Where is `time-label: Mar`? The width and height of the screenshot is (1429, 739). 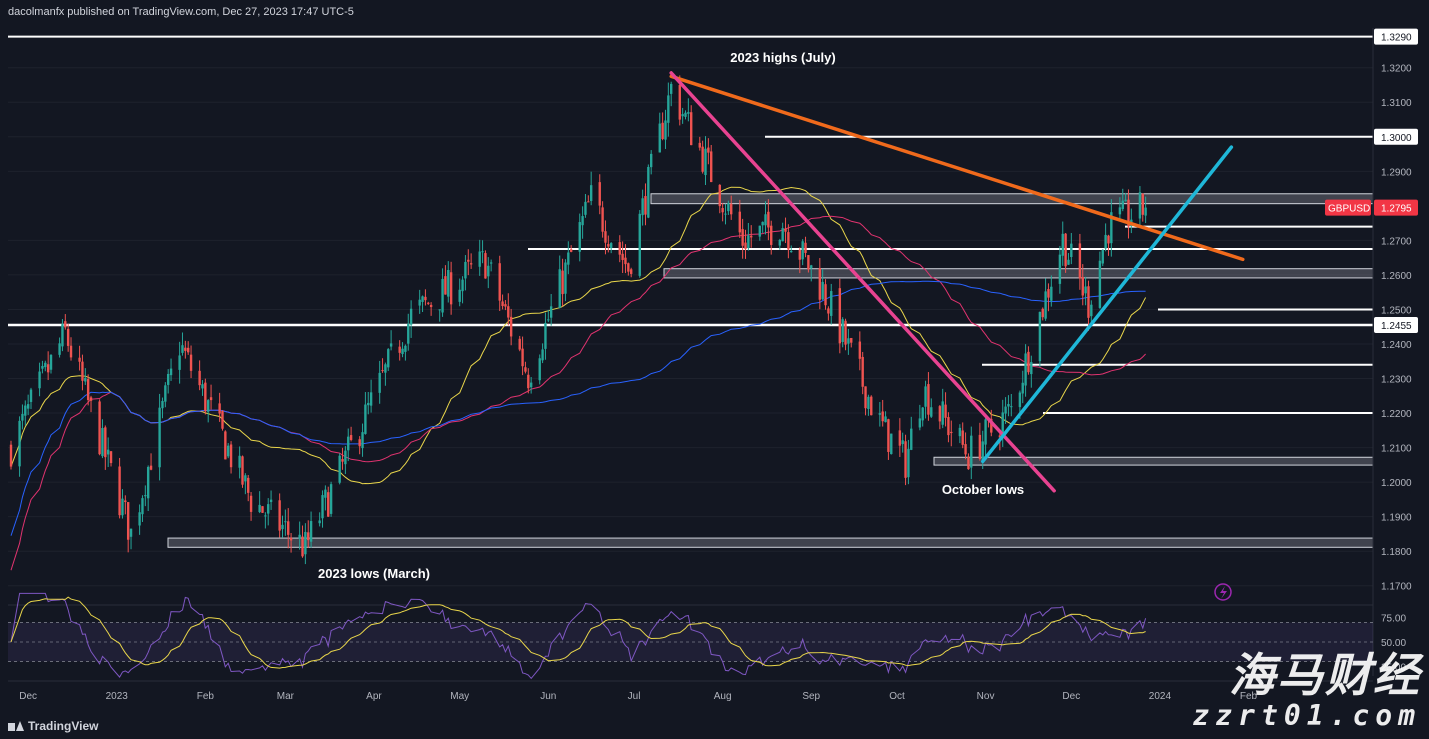
time-label: Mar is located at coordinates (286, 696).